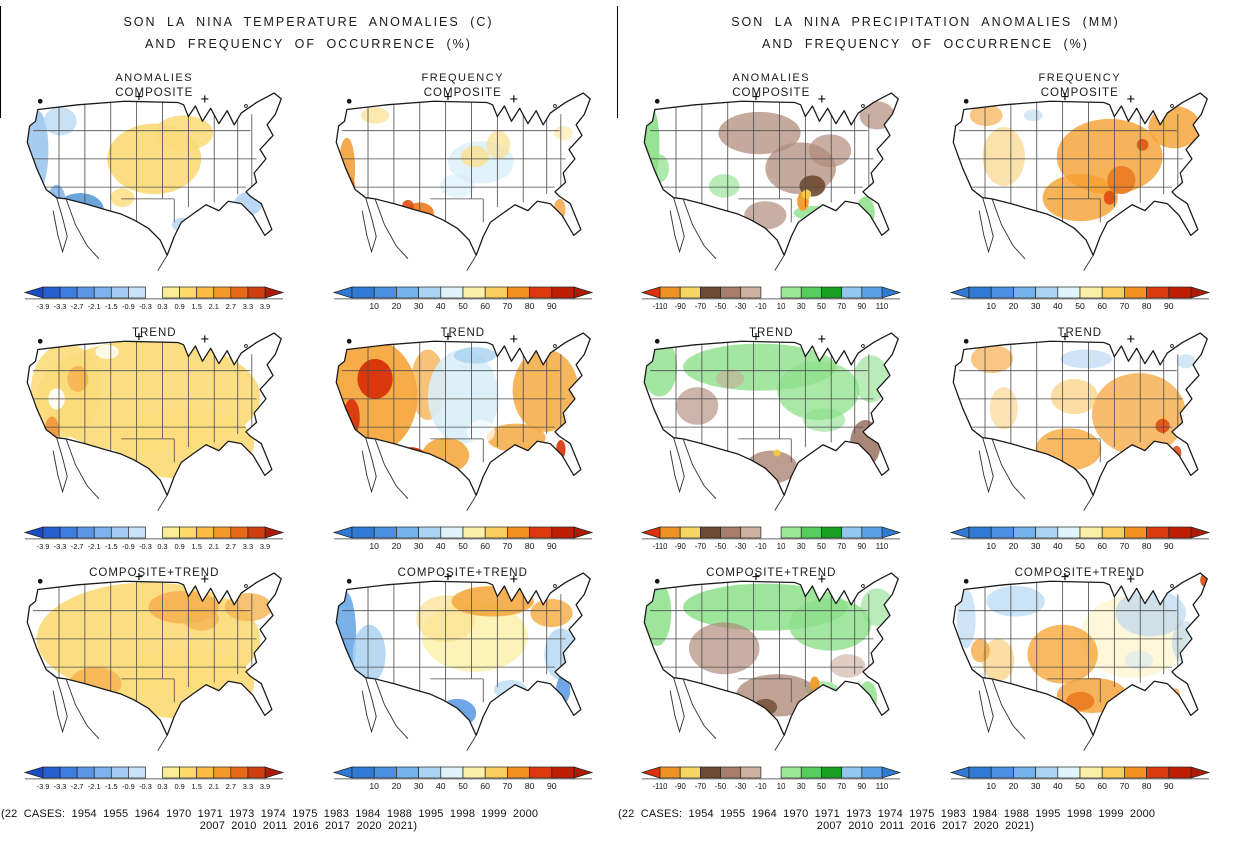  I want to click on map-title-temp_freq_trend: TREND, so click(463, 332).